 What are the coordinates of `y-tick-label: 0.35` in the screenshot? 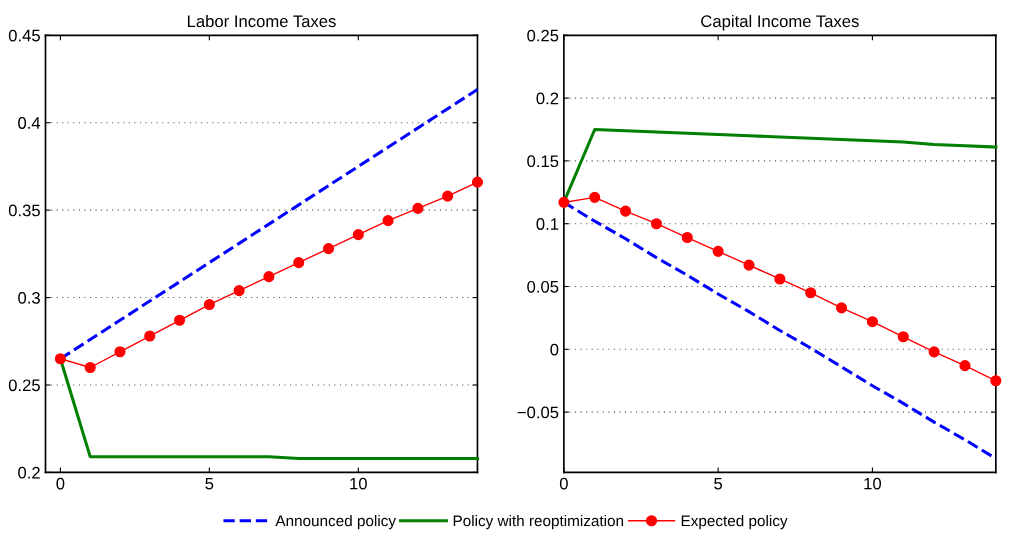 It's located at (24, 210).